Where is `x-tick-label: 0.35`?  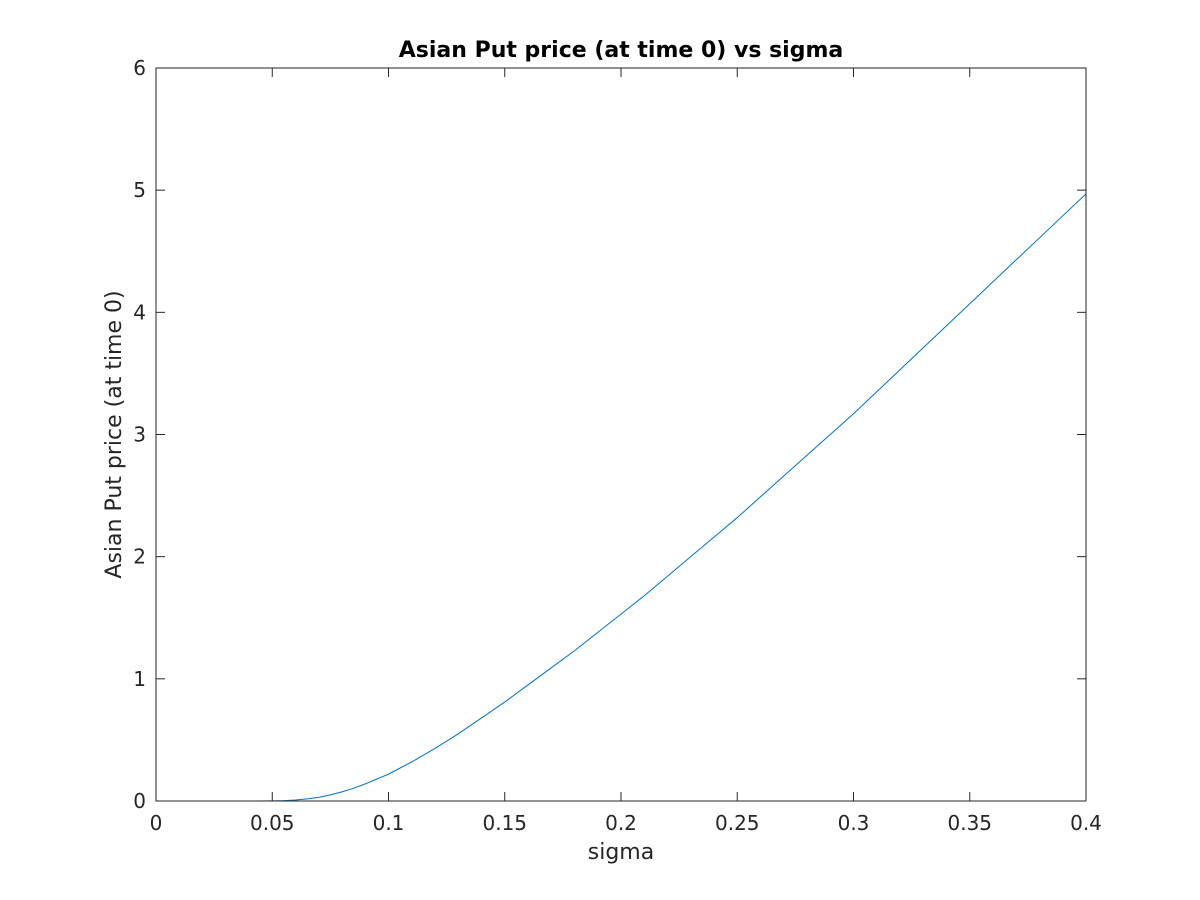 x-tick-label: 0.35 is located at coordinates (969, 823).